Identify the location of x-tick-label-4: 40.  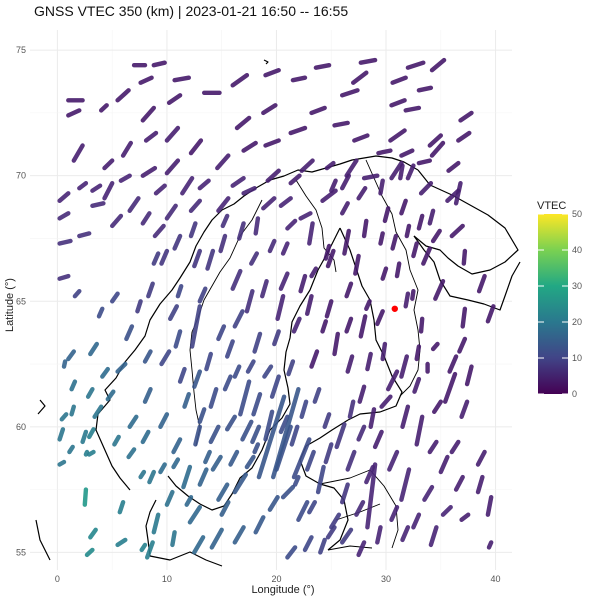
(496, 579).